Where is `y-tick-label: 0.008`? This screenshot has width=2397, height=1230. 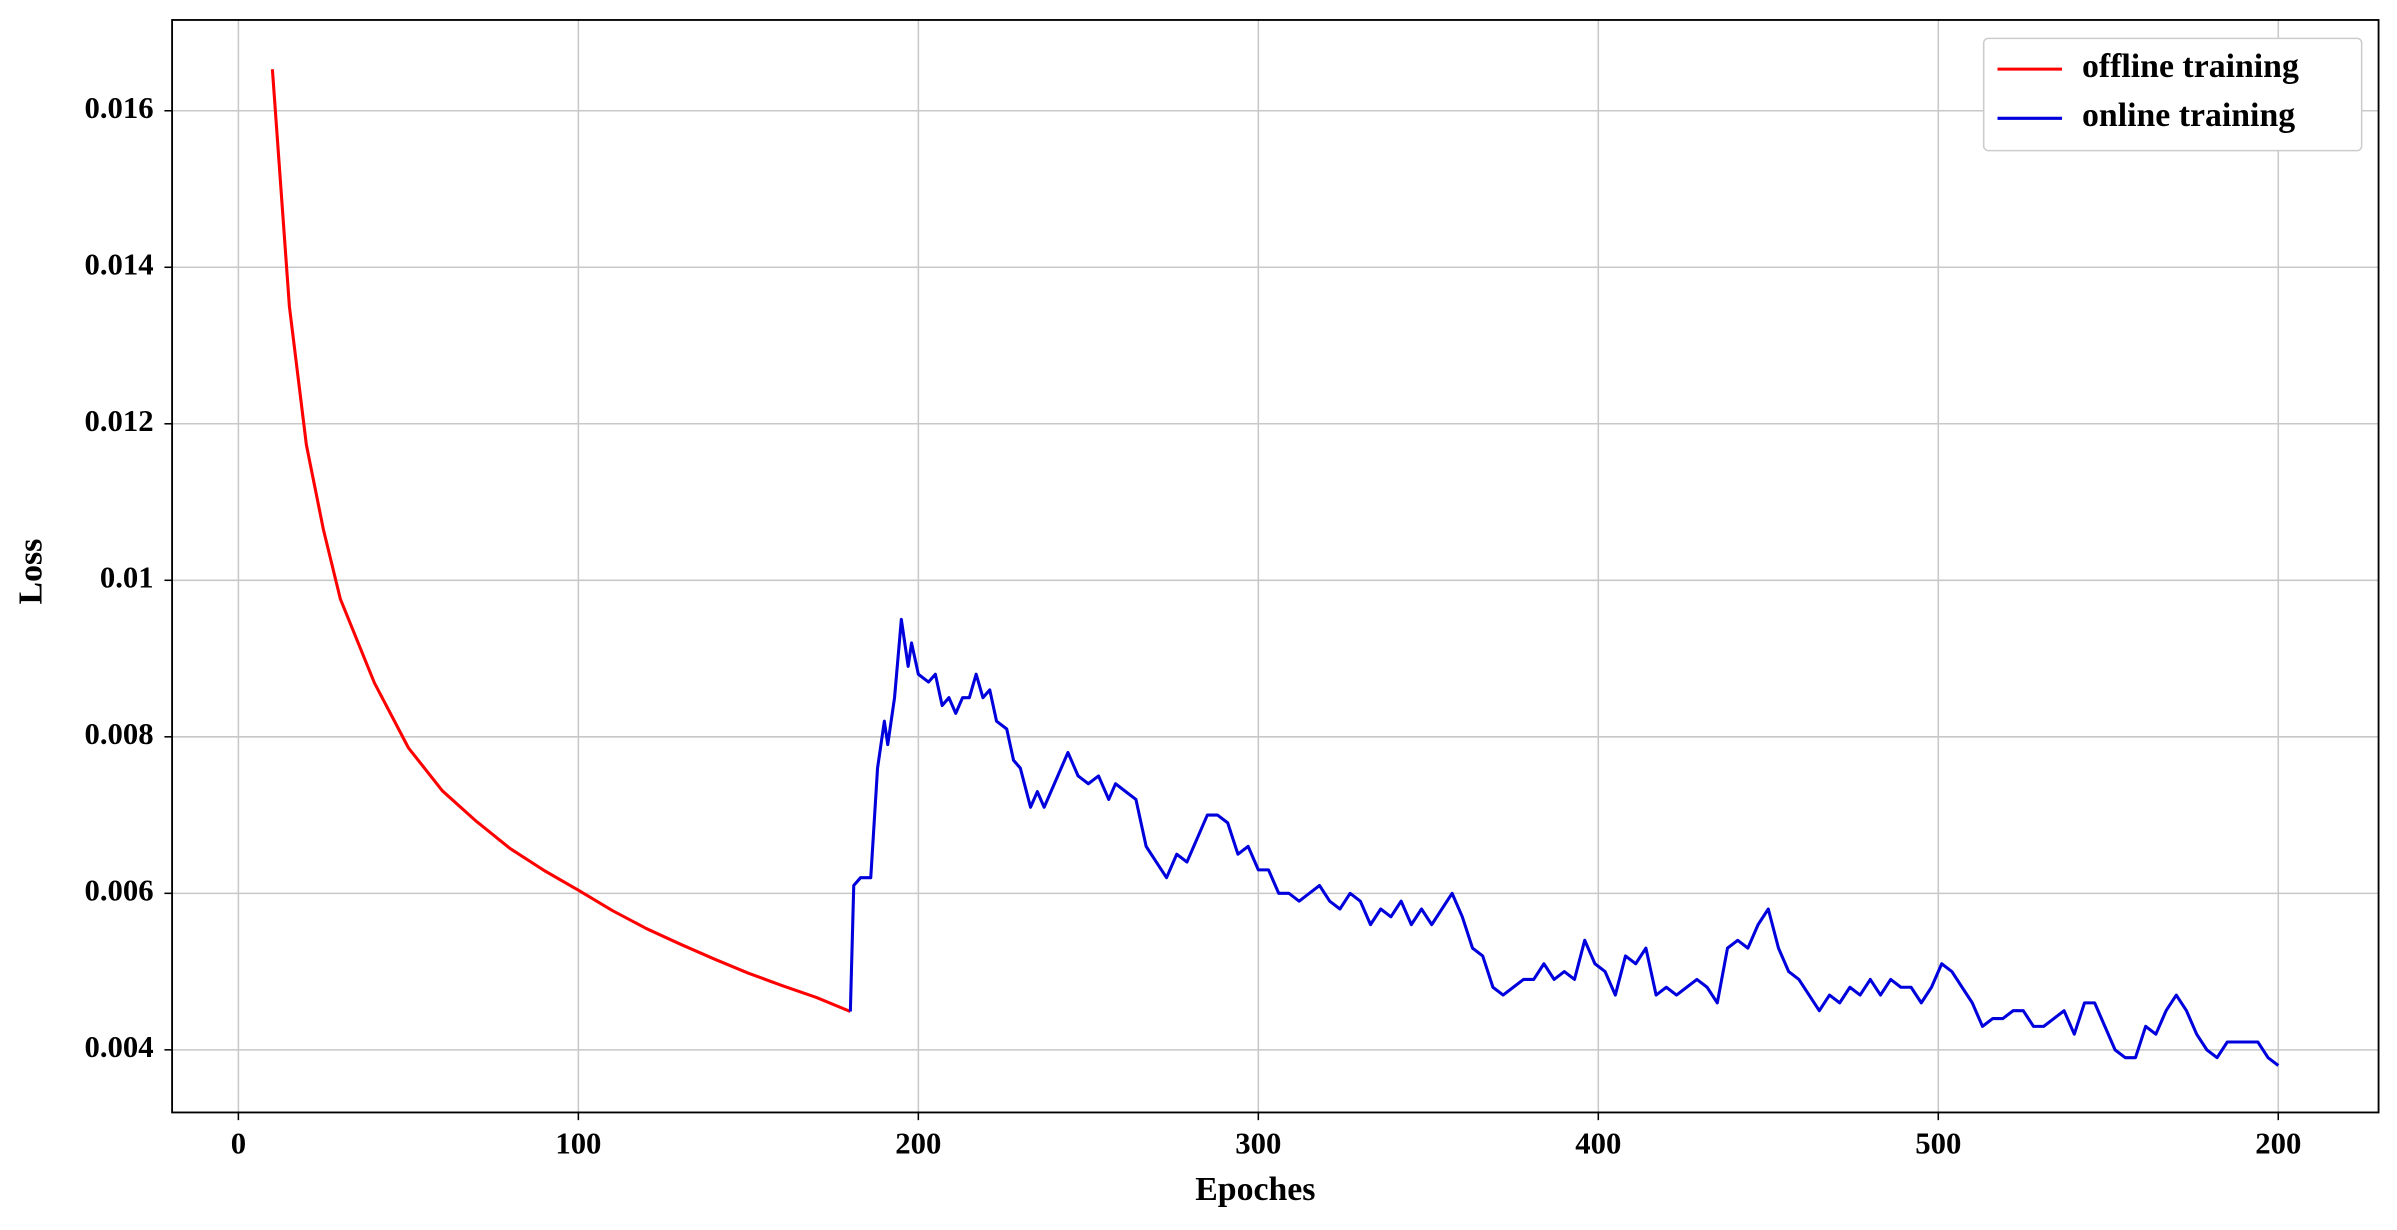
y-tick-label: 0.008 is located at coordinates (119, 734).